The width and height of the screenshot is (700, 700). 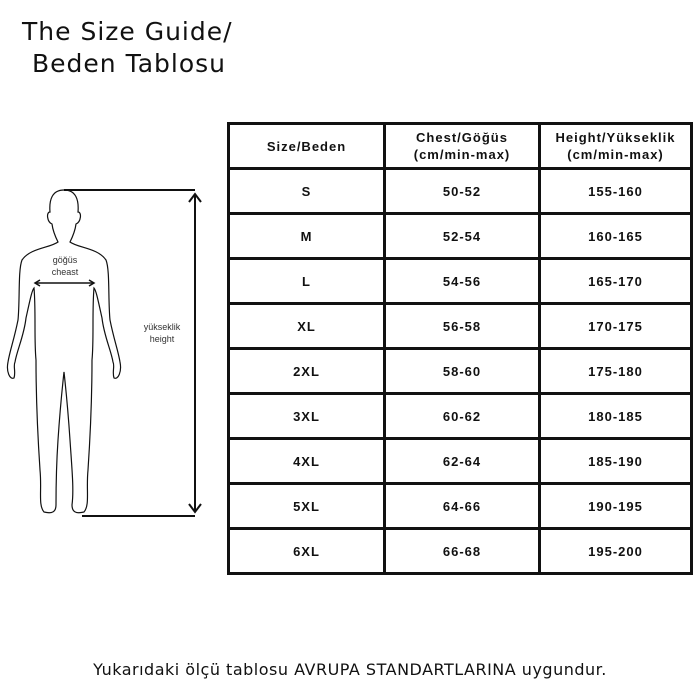 I want to click on cell-size: M, so click(x=306, y=236).